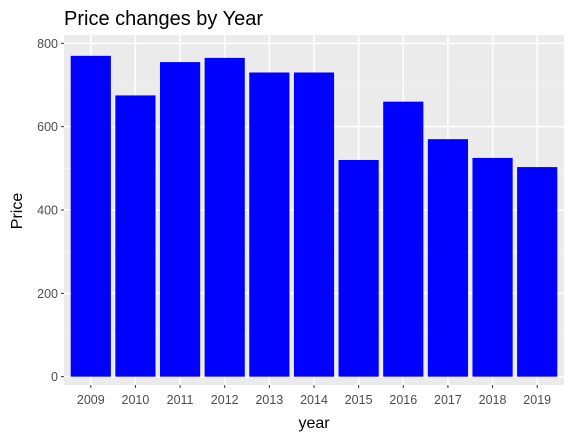 This screenshot has width=575, height=441. I want to click on bar-2015, so click(359, 268).